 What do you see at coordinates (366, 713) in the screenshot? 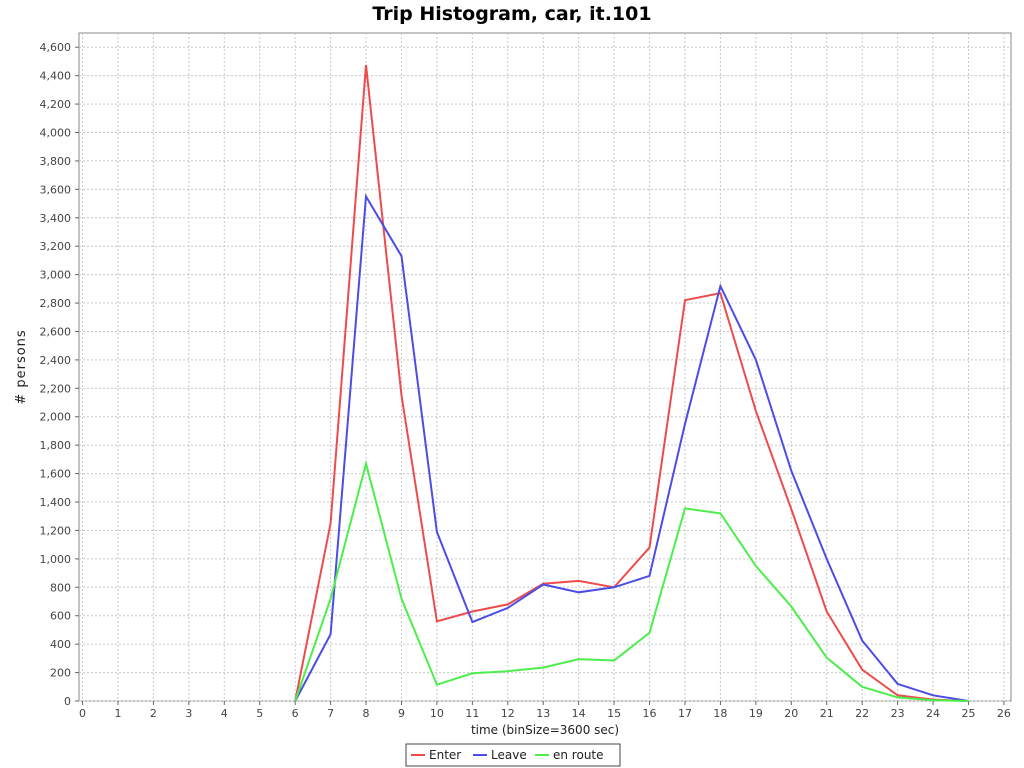
I see `x-tick-label: 8` at bounding box center [366, 713].